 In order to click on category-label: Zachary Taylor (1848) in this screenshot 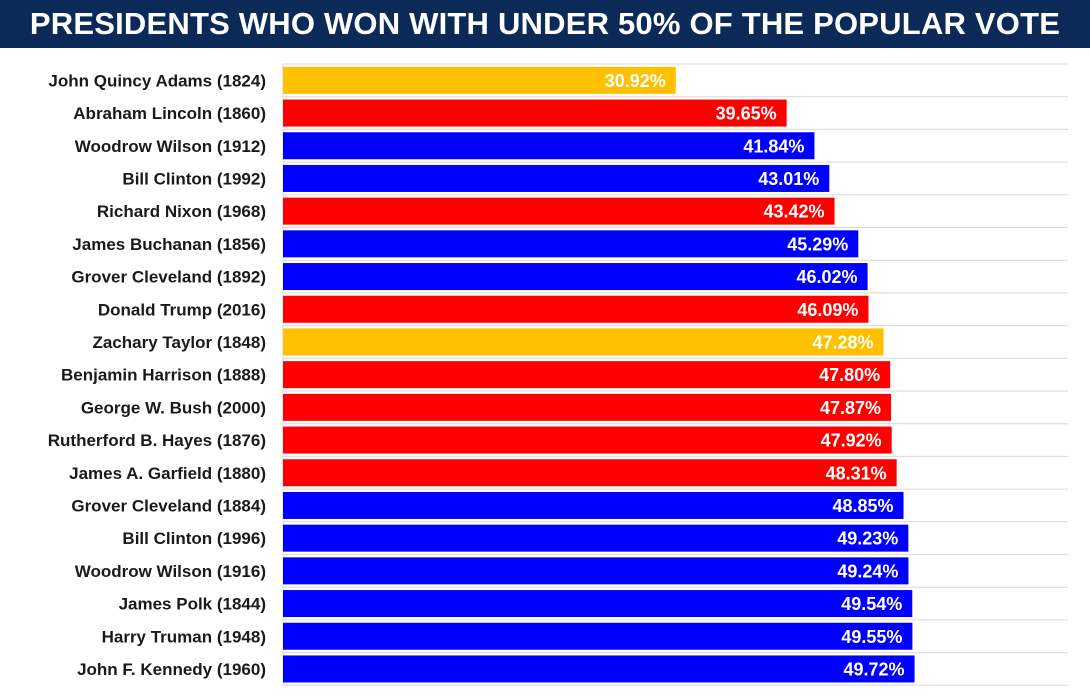, I will do `click(179, 342)`.